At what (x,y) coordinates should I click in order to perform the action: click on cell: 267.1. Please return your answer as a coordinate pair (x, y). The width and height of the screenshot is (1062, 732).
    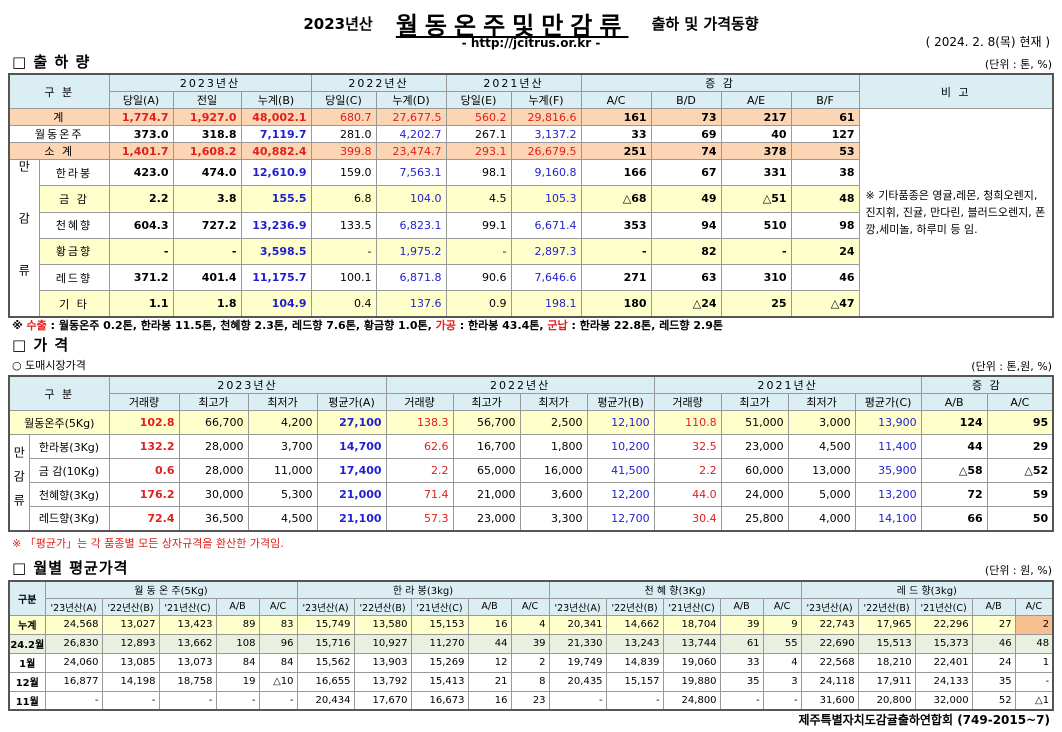
    Looking at the image, I should click on (478, 134).